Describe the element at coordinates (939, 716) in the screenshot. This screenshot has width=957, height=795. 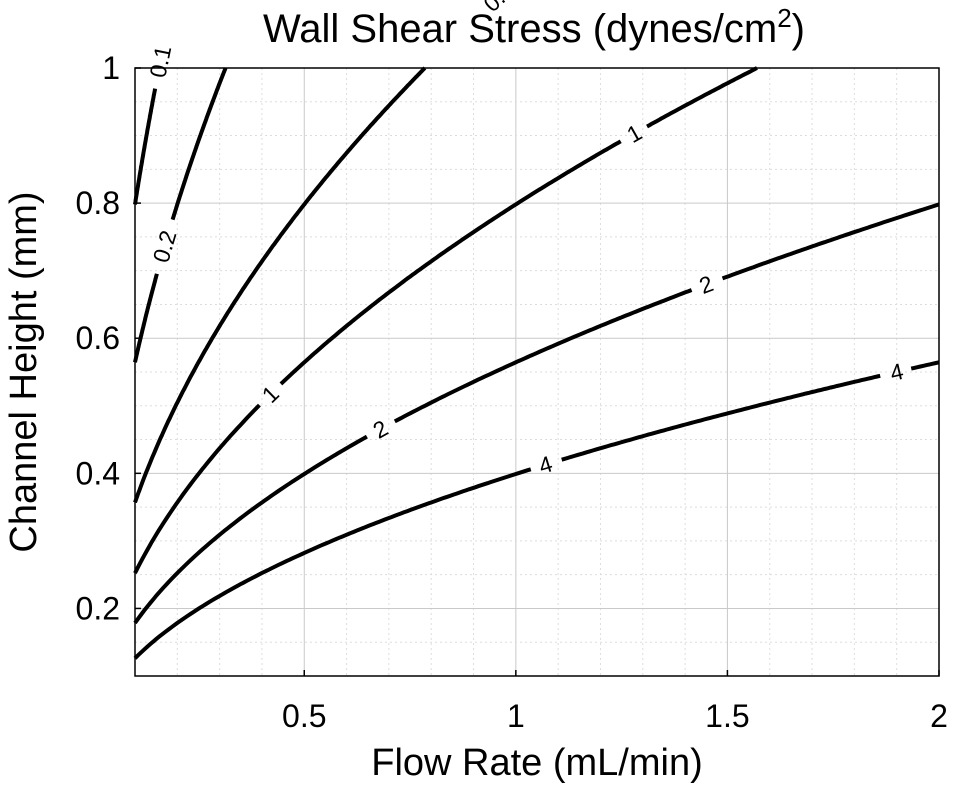
I see `x-tick-label: 2` at that location.